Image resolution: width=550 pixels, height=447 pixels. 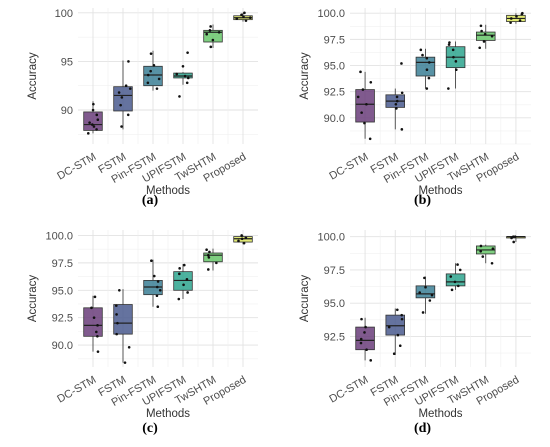 What do you see at coordinates (62, 264) in the screenshot?
I see `y-tick-label: 97.5` at bounding box center [62, 264].